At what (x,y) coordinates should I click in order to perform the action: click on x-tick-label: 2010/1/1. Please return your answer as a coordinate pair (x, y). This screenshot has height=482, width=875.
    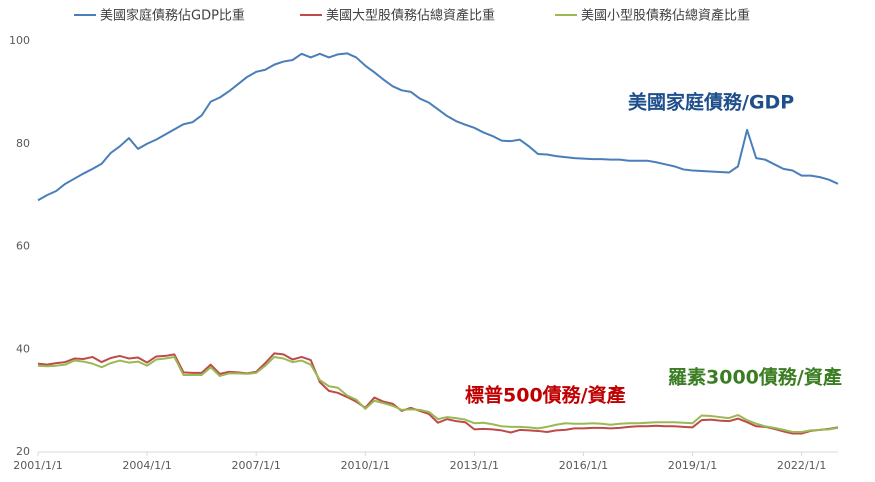
    Looking at the image, I should click on (365, 465).